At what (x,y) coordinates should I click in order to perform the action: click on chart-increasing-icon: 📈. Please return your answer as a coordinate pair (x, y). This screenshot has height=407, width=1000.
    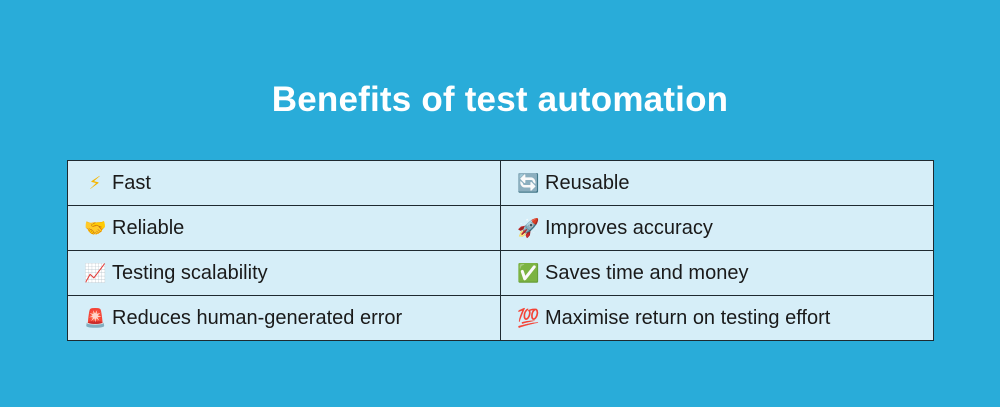
    Looking at the image, I should click on (95, 273).